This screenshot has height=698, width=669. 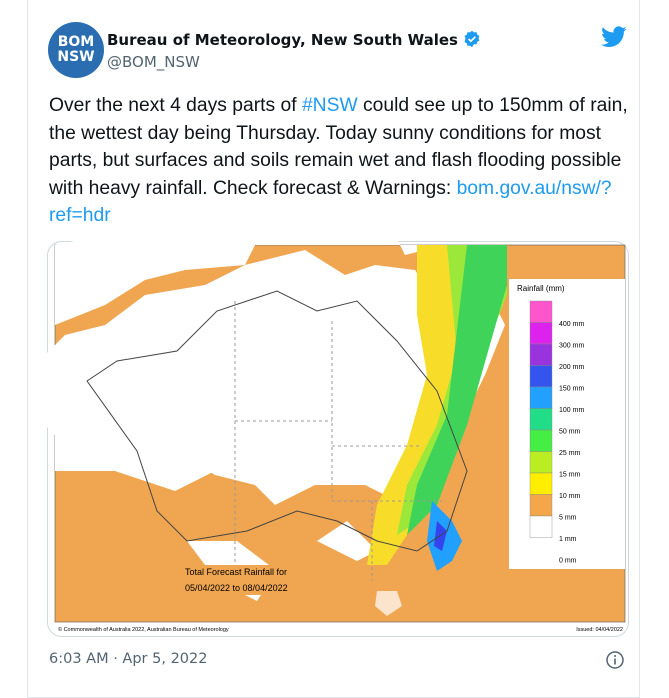 What do you see at coordinates (329, 105) in the screenshot?
I see `hashtag: #NSW` at bounding box center [329, 105].